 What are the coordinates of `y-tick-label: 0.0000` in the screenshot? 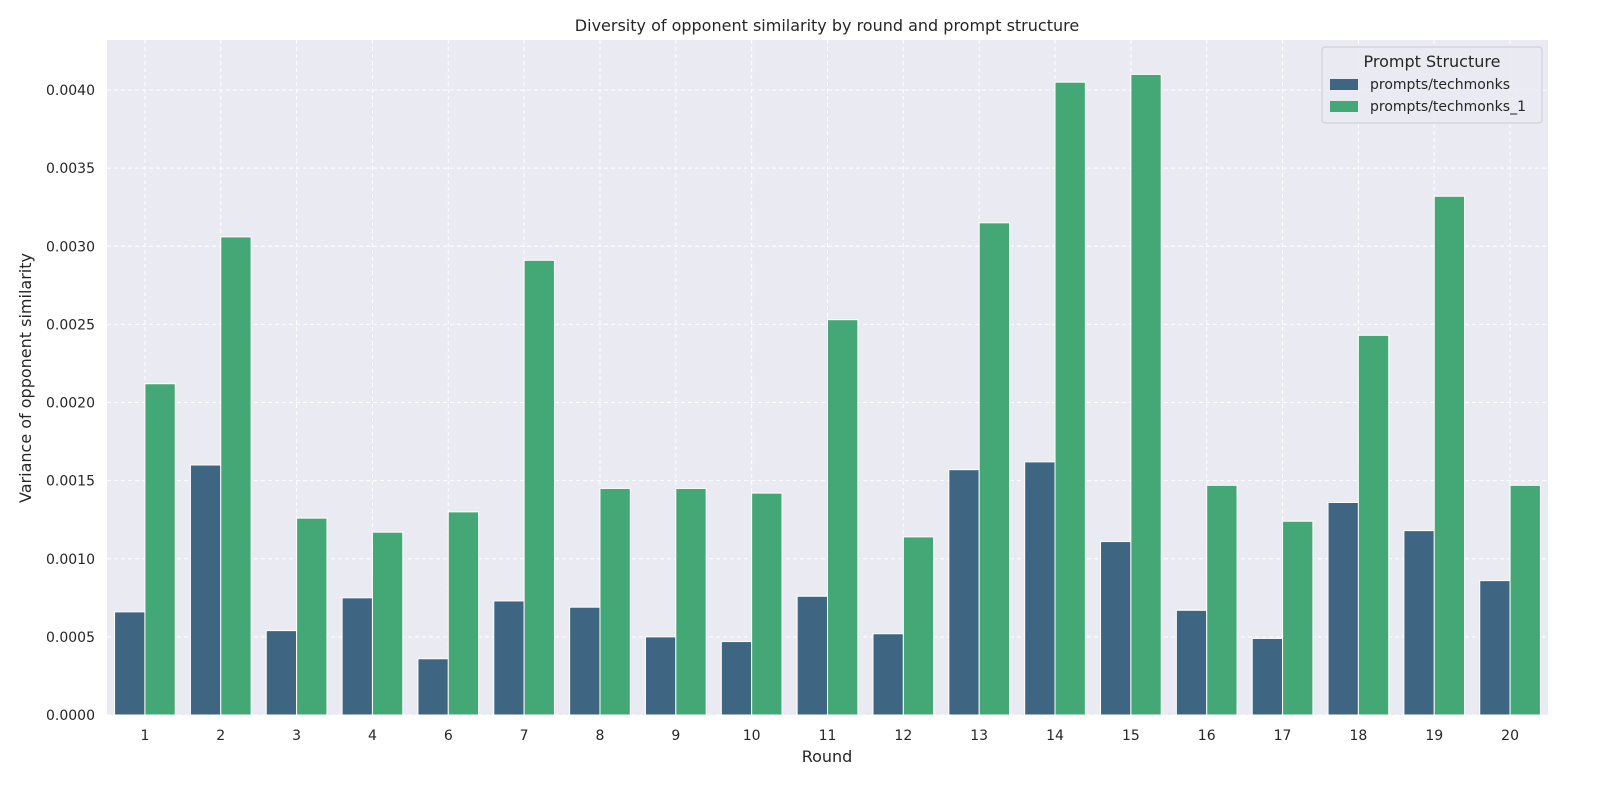 It's located at (70, 716).